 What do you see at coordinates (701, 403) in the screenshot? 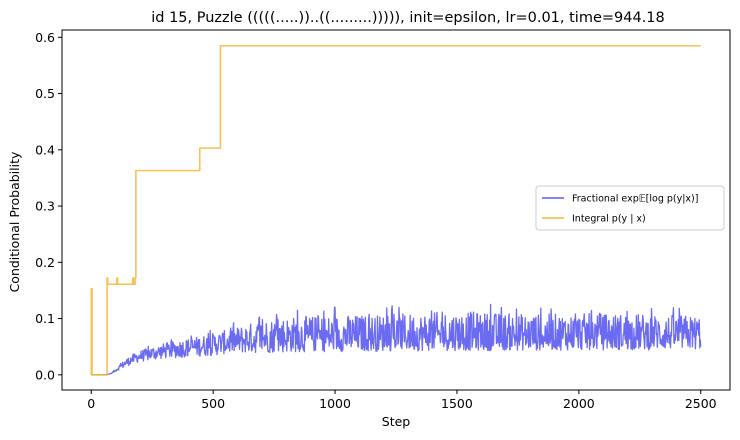
I see `x-tick-label: 2500` at bounding box center [701, 403].